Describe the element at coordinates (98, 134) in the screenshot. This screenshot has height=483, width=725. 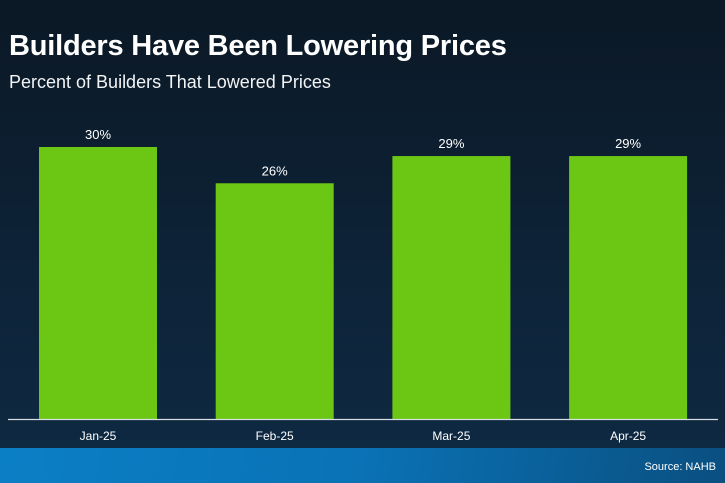
I see `data-label: 30%` at that location.